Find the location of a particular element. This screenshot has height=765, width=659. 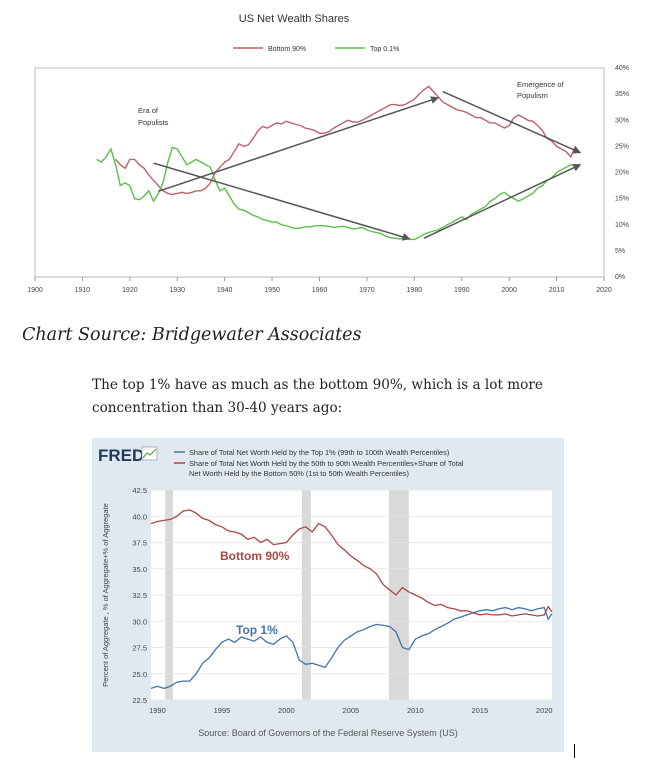

fred-chart-icon is located at coordinates (149, 453).